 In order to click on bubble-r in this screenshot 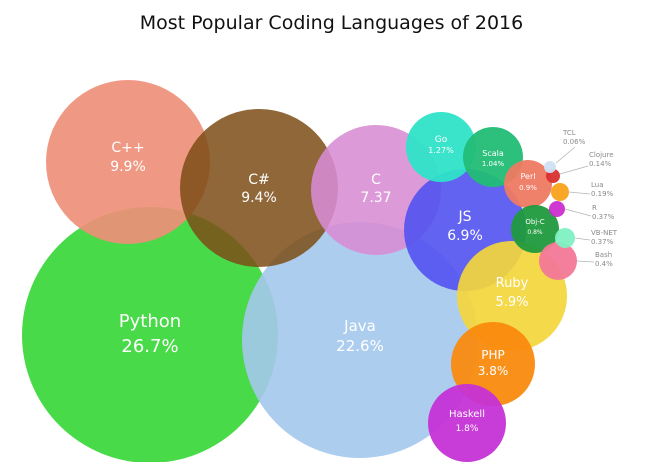, I will do `click(557, 209)`.